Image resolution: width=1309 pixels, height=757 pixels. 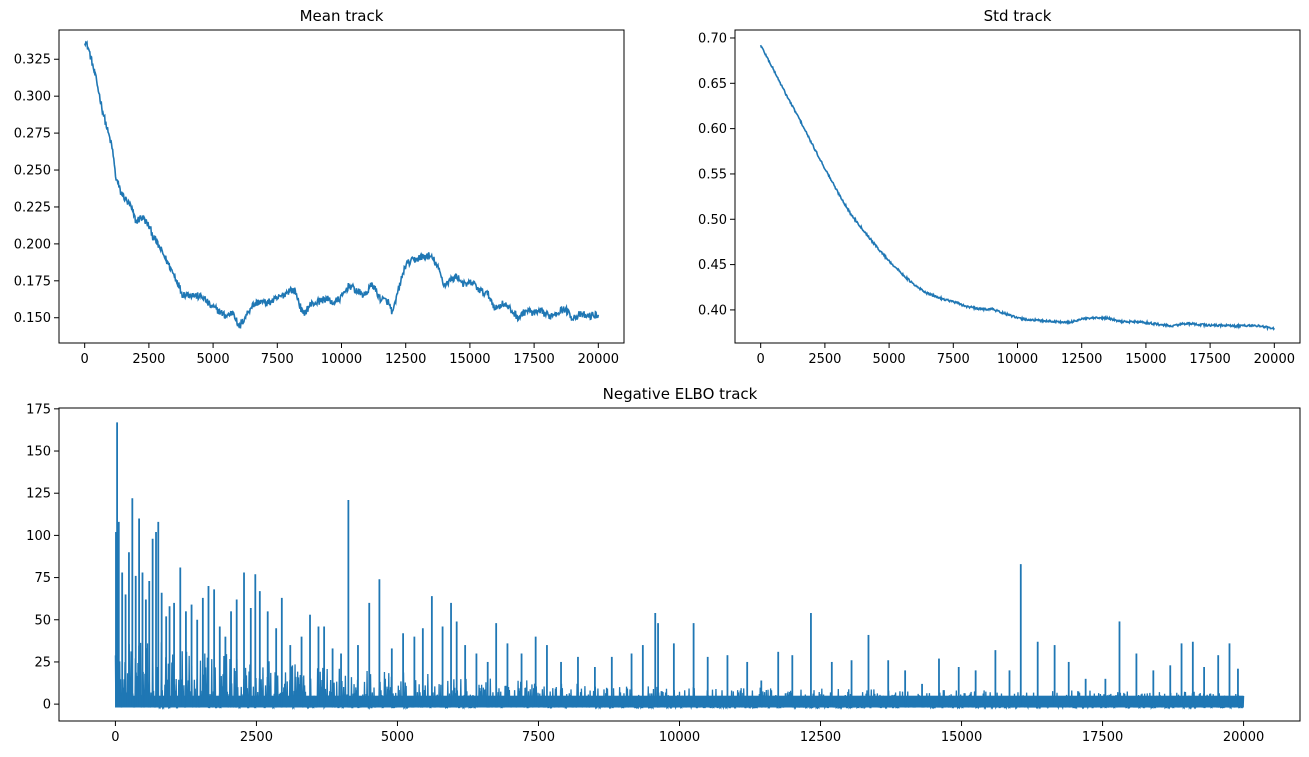 I want to click on y-tick-label: 25, so click(x=42, y=662).